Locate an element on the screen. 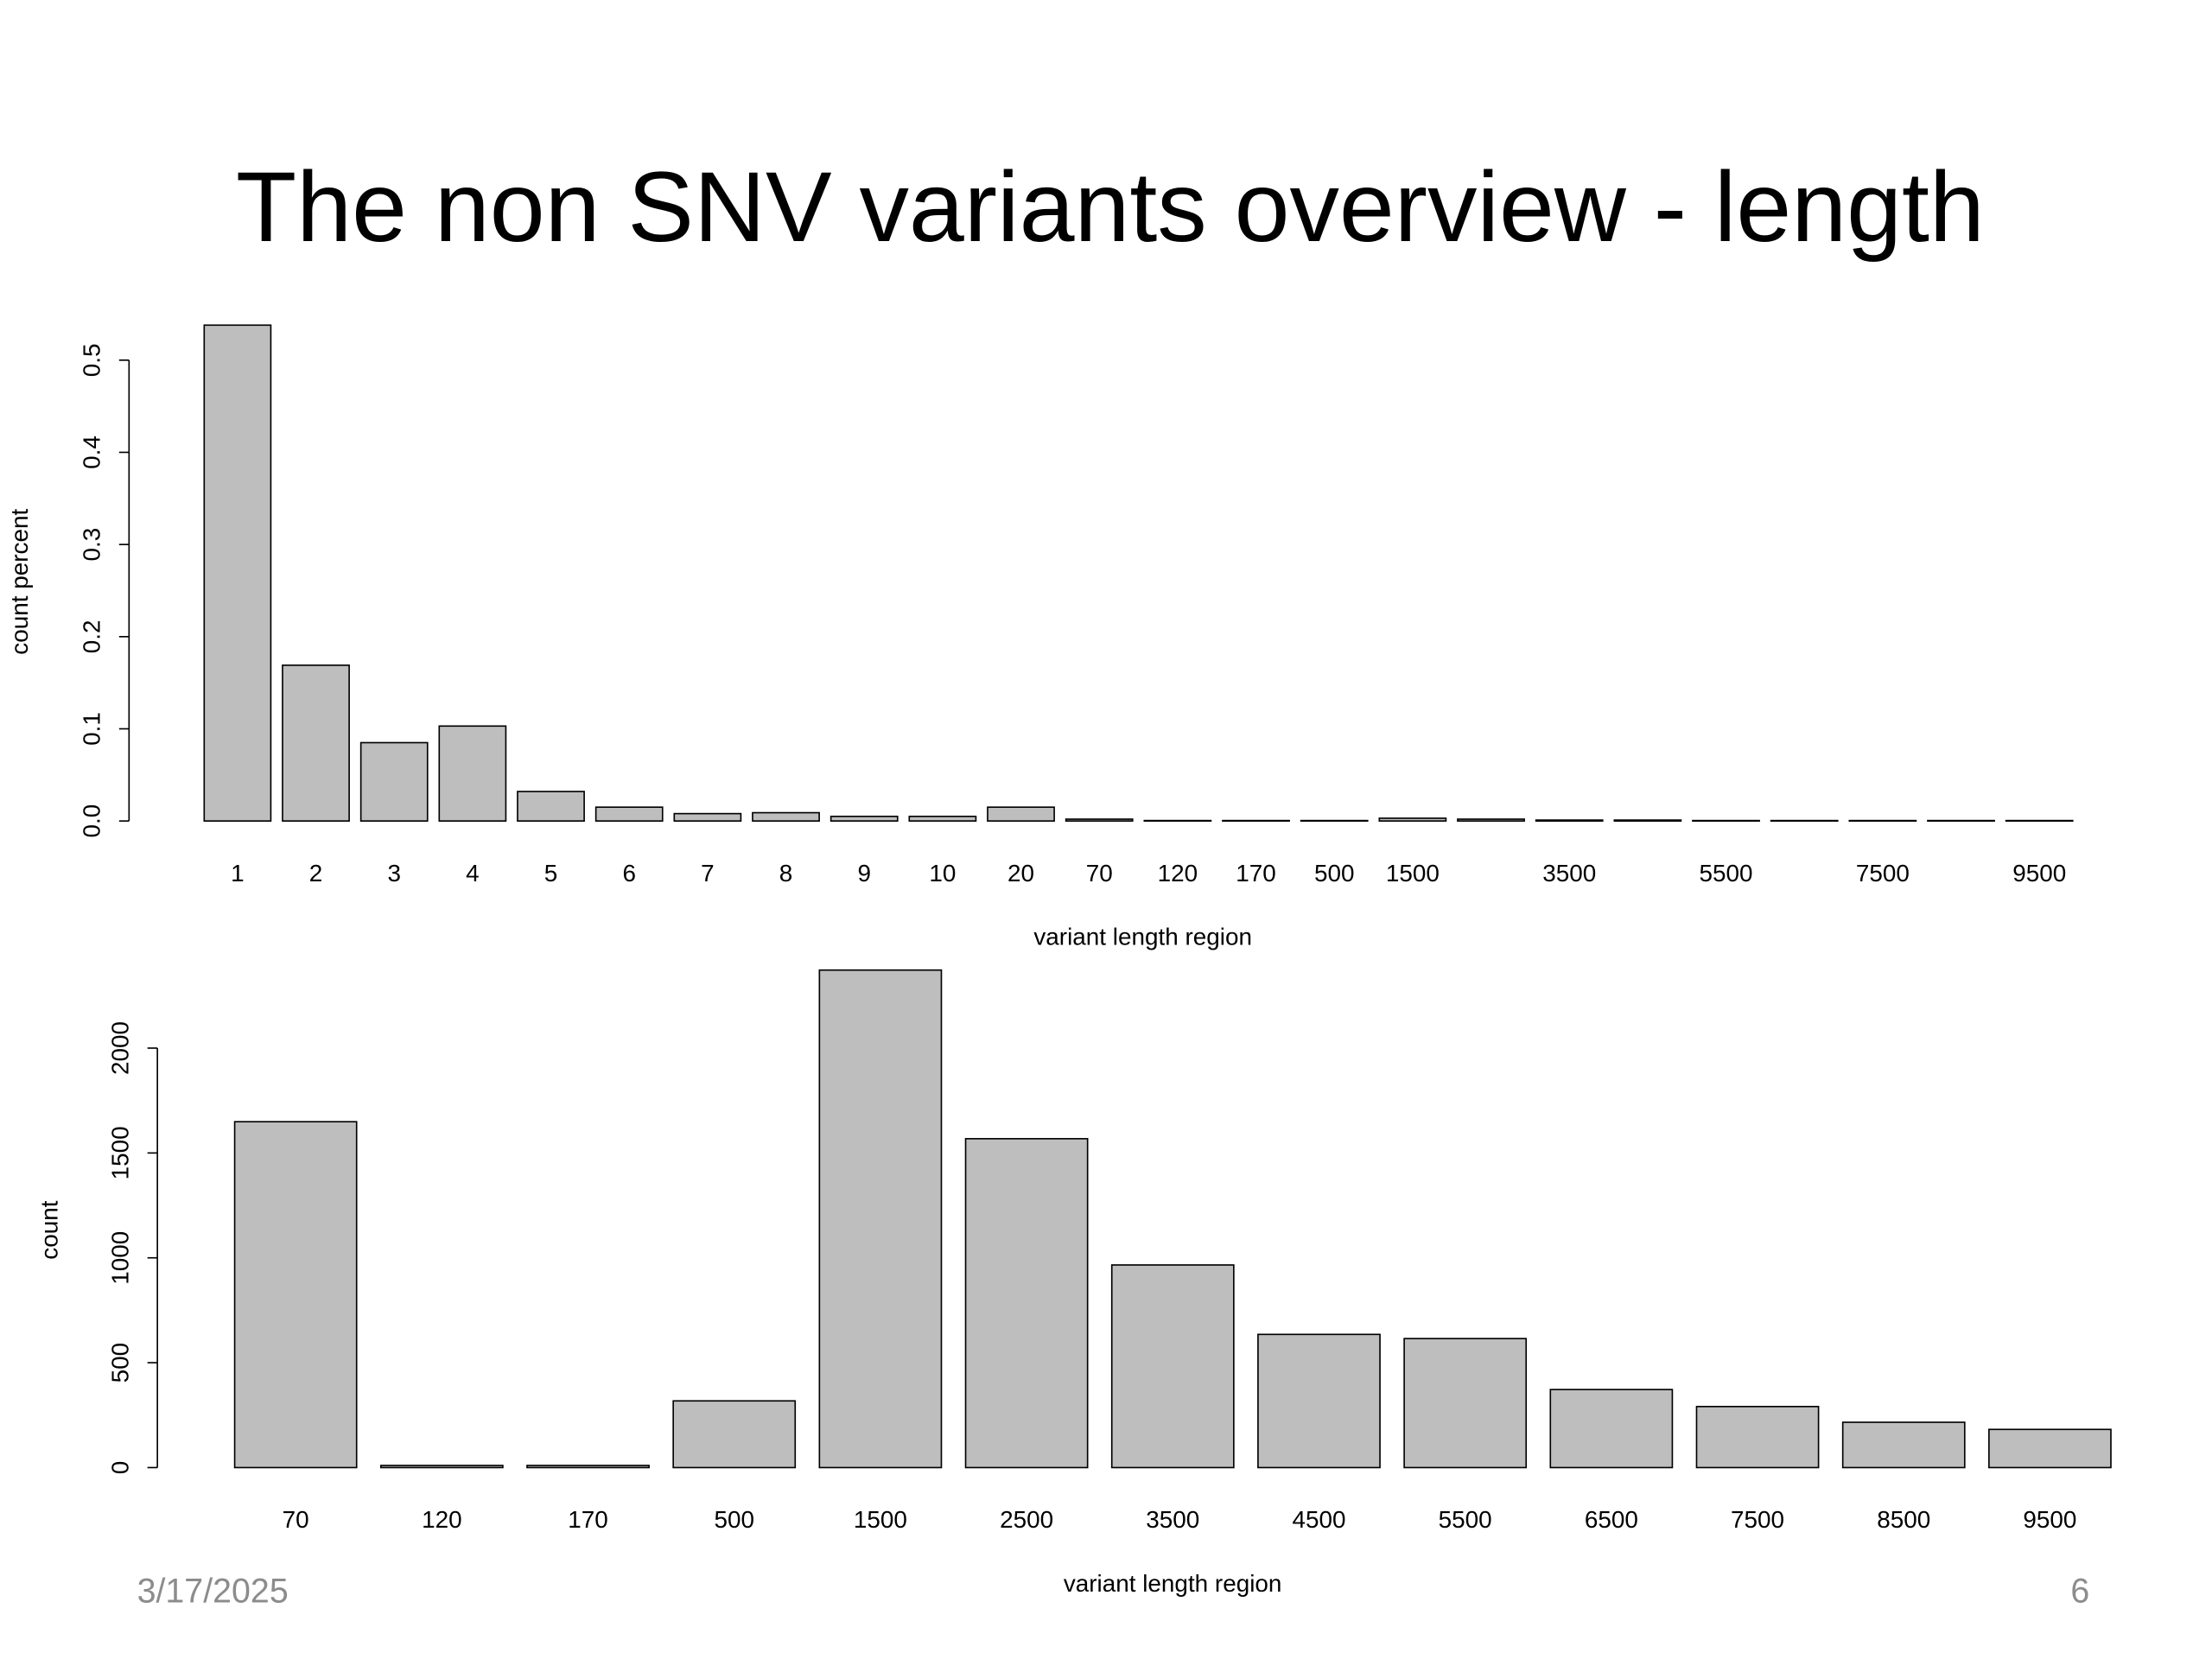 This screenshot has width=2212, height=1659. x-tick-label: 4500 is located at coordinates (1318, 1519).